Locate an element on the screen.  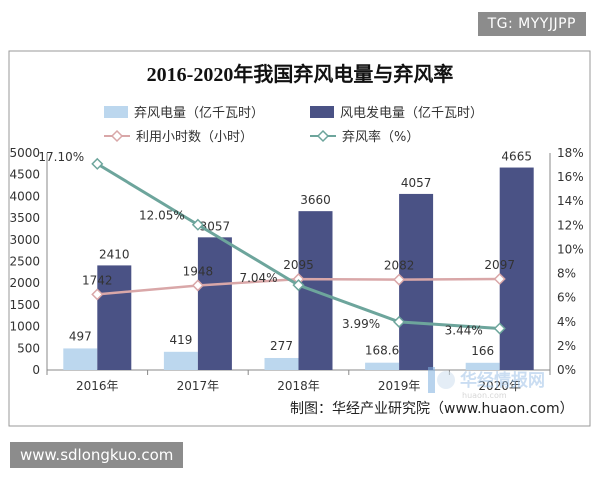
legend-label-hours: 利用小时数（小时） is located at coordinates (194, 137).